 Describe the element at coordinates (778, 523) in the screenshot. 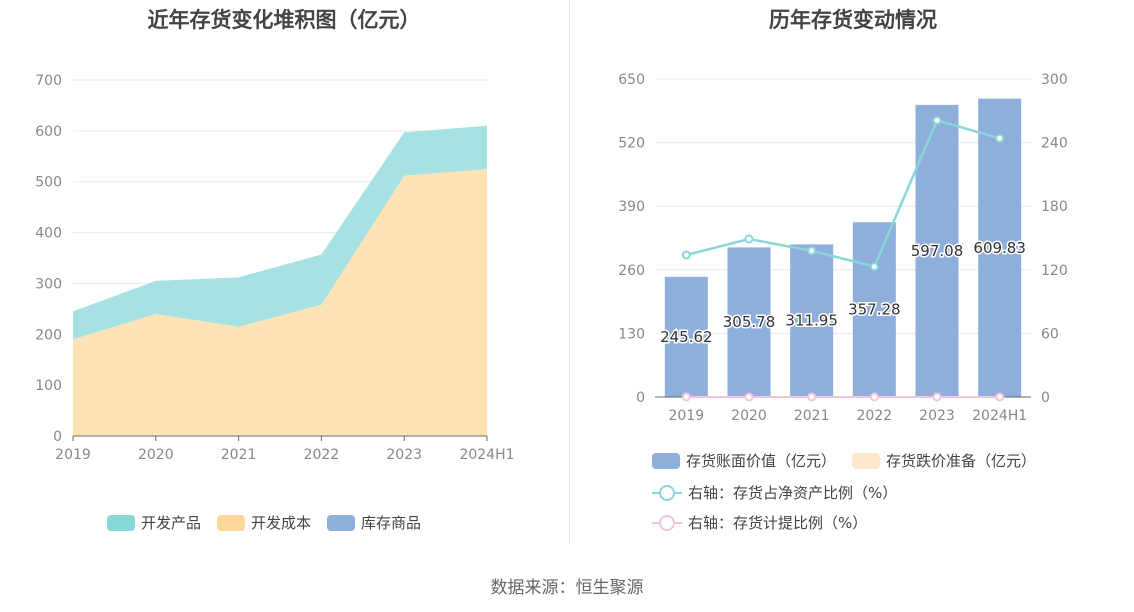

I see `legend-label: 右轴：存货计提比例（%）` at that location.